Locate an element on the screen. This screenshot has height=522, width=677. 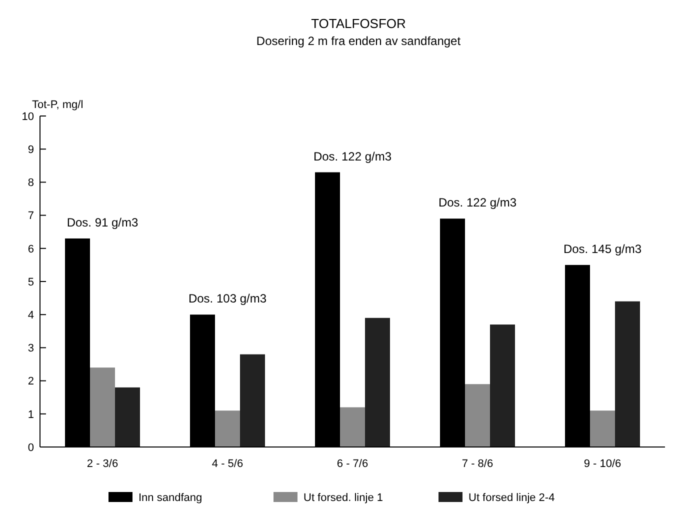
legend-label: Inn sandfang is located at coordinates (170, 498).